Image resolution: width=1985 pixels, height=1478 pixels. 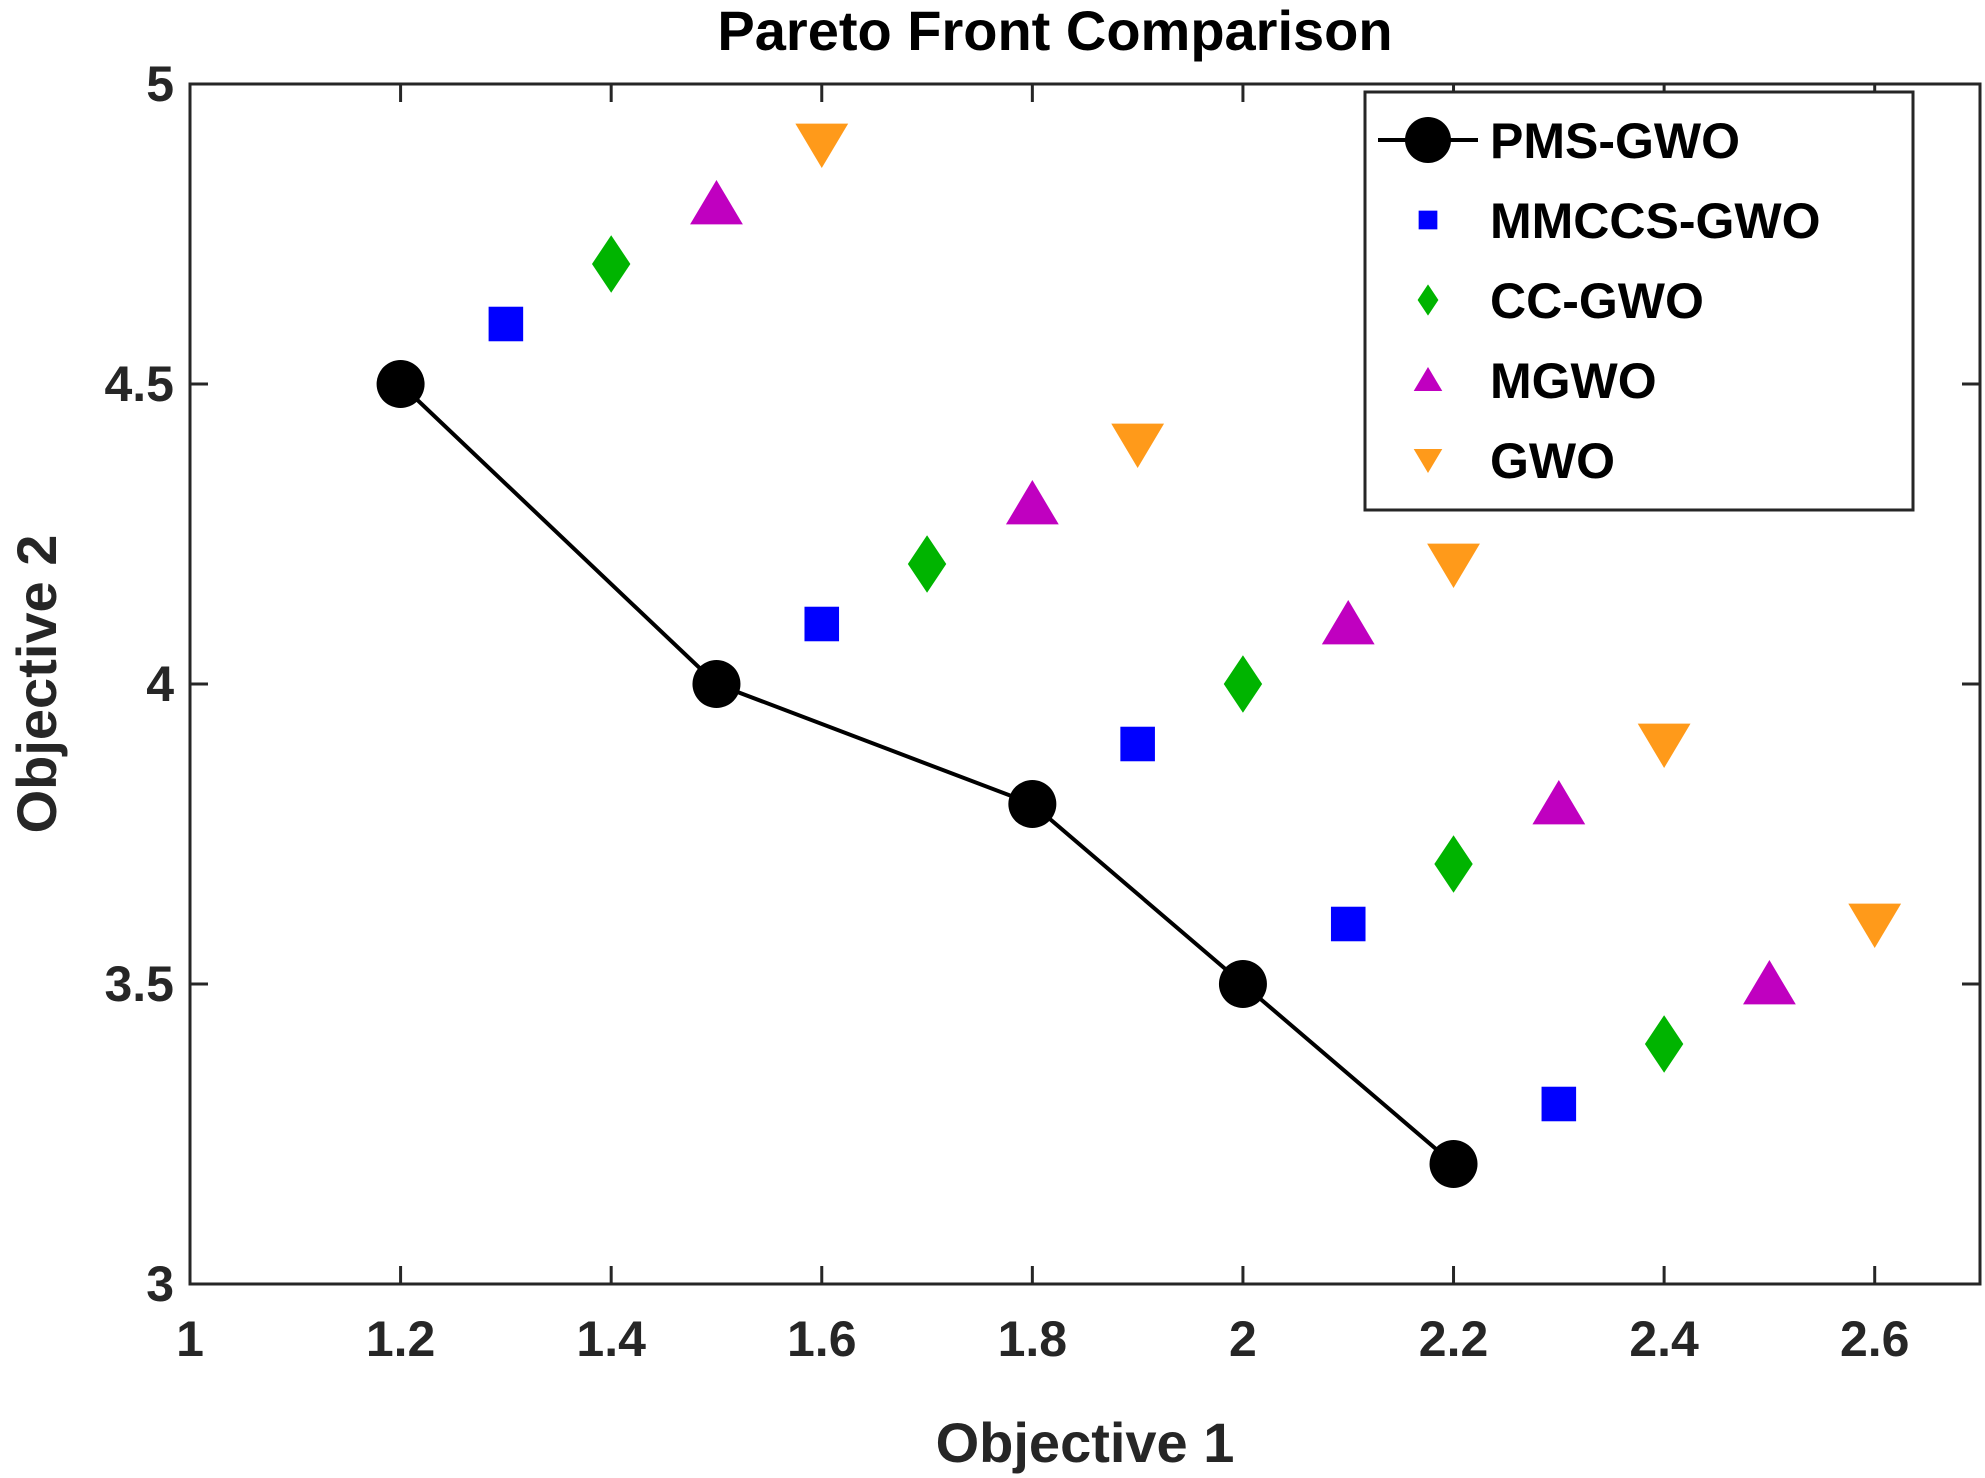 I want to click on x-tick-label: 1.2, so click(x=401, y=1339).